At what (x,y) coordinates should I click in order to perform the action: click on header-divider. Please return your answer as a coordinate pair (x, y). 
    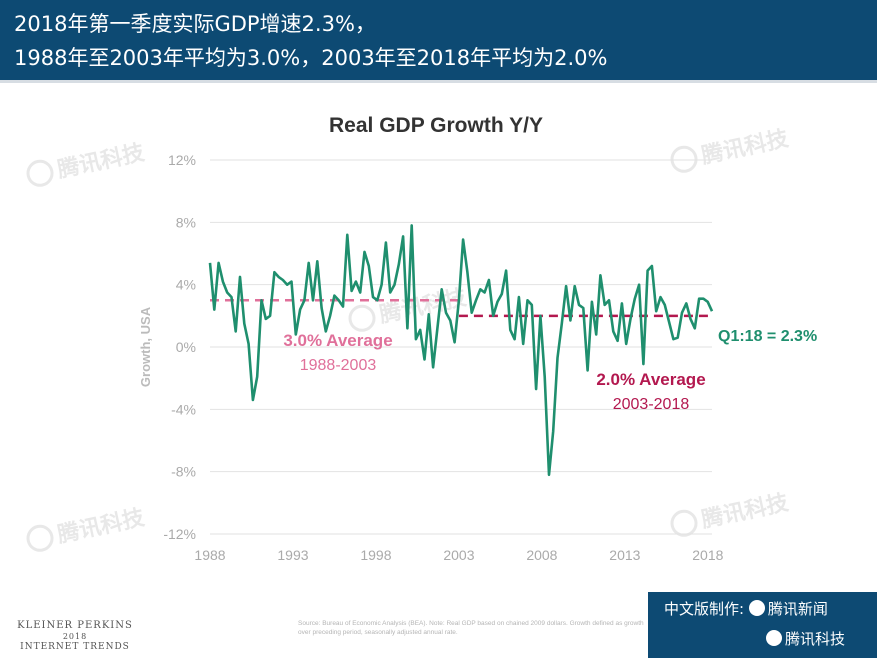
    Looking at the image, I should click on (438, 81).